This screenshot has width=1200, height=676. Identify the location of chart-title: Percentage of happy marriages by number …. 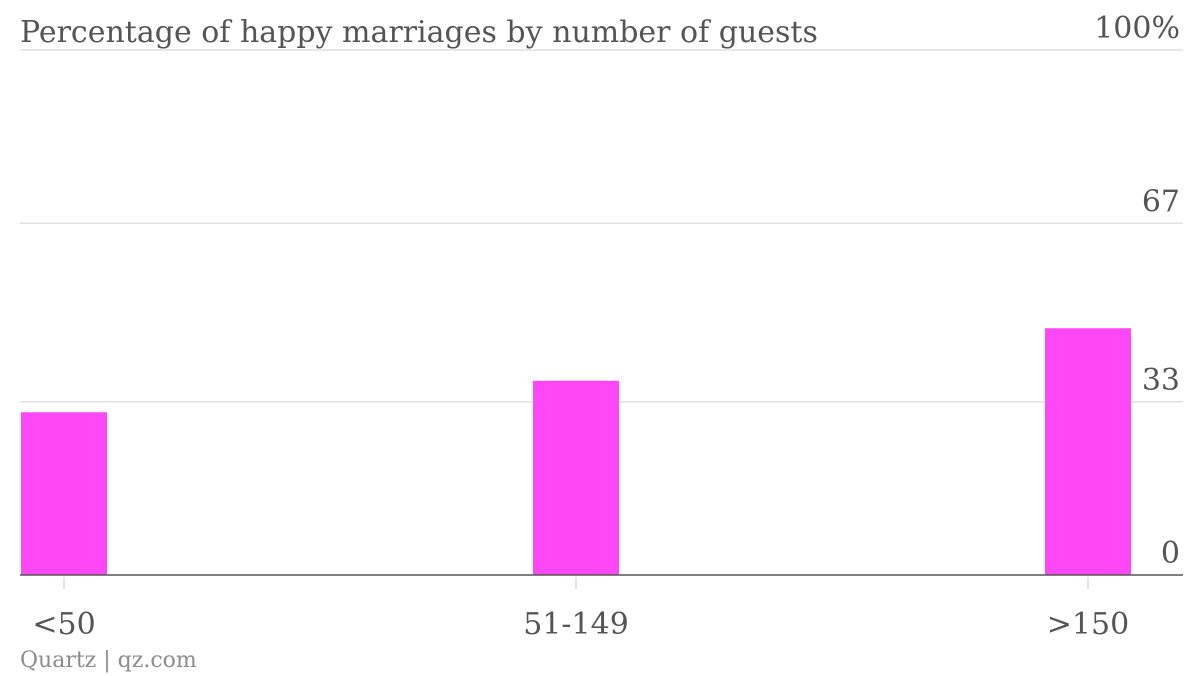
(419, 32).